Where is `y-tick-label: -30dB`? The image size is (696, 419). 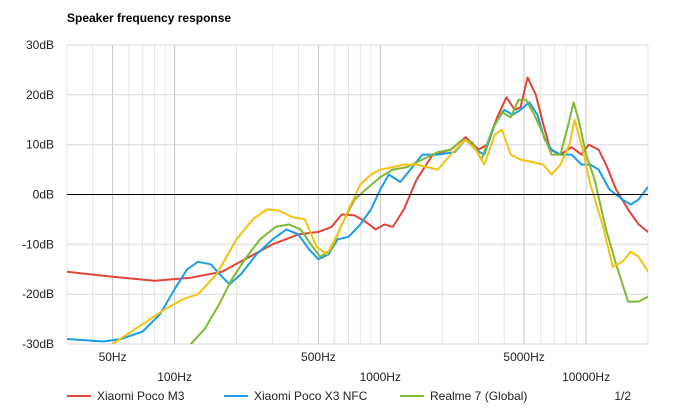
y-tick-label: -30dB is located at coordinates (38, 344).